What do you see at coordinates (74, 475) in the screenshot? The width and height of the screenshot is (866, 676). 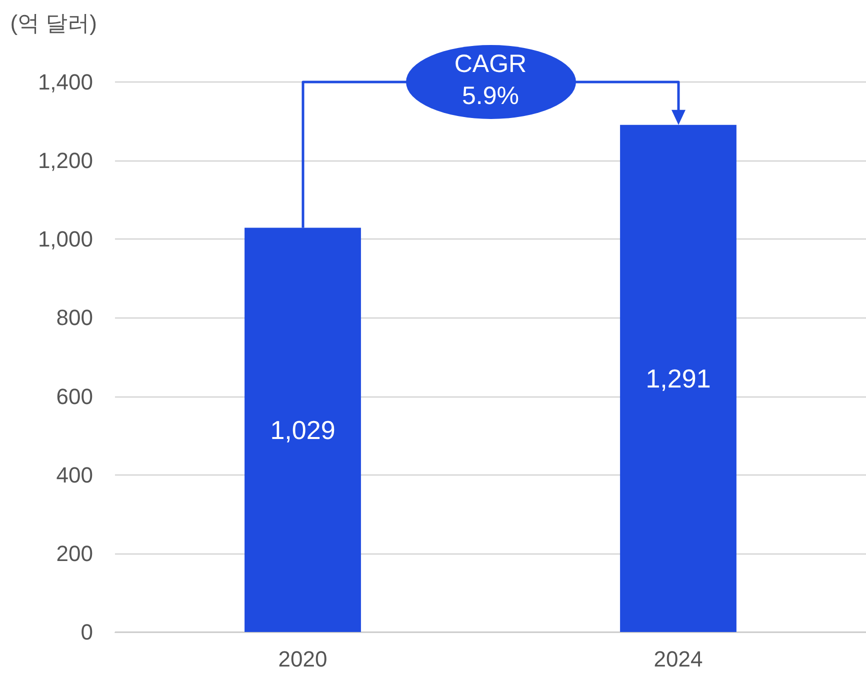 I see `y-tick-label: 400` at bounding box center [74, 475].